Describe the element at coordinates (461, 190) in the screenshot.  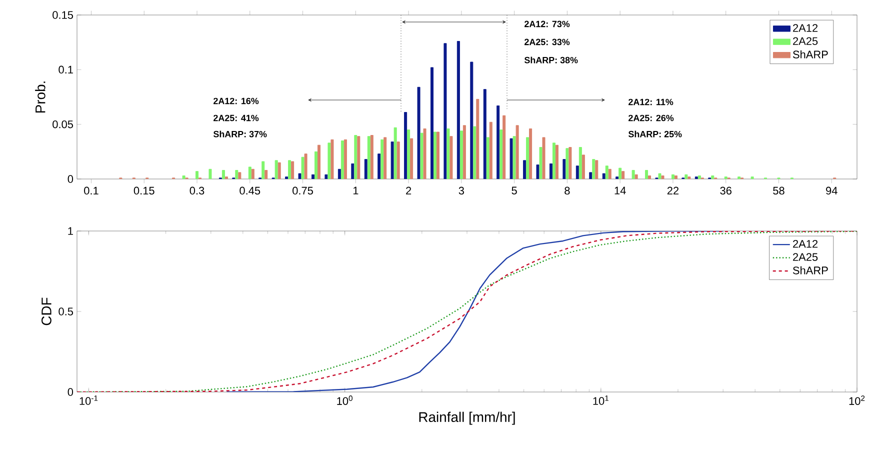
I see `x-tick-label: 3` at that location.